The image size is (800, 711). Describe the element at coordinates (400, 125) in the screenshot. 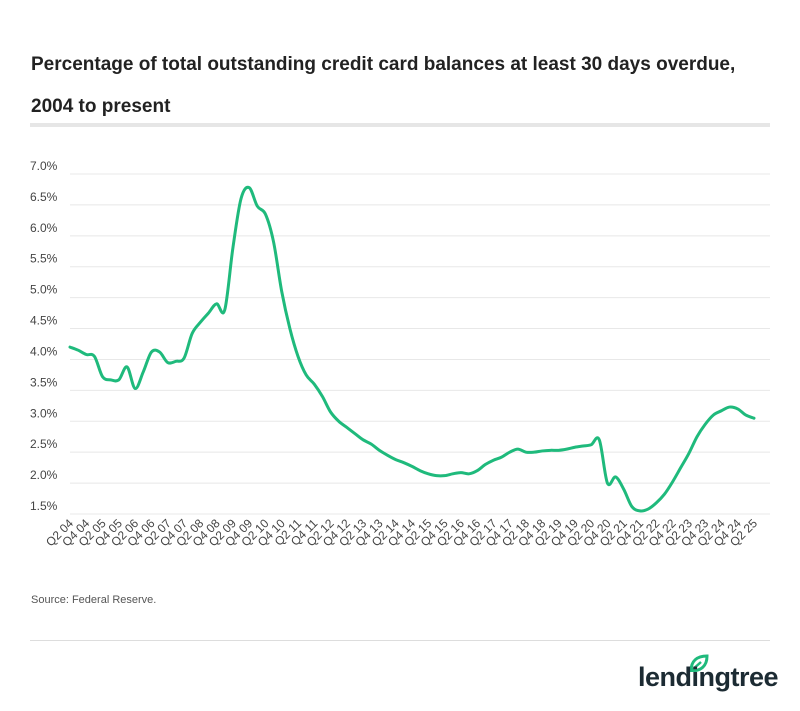

I see `title-divider` at that location.